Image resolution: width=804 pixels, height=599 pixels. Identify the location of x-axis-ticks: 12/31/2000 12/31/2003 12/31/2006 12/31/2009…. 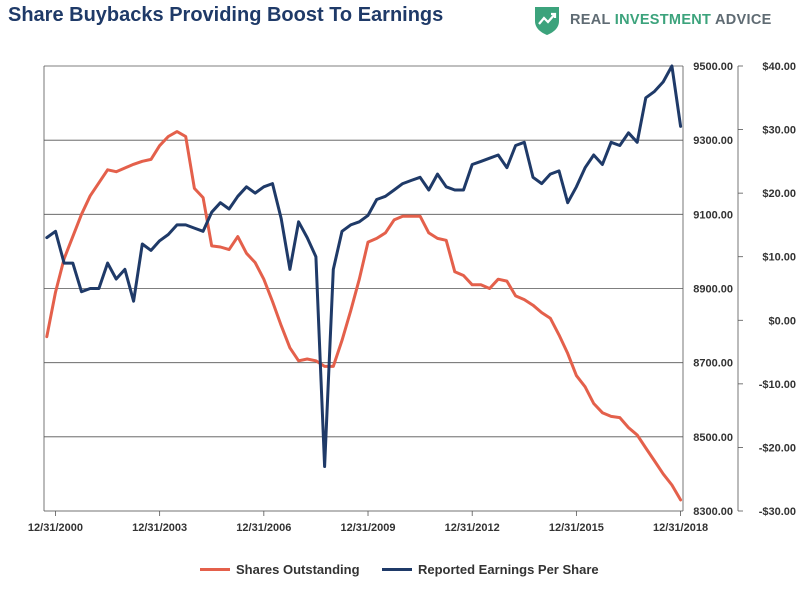
(368, 522).